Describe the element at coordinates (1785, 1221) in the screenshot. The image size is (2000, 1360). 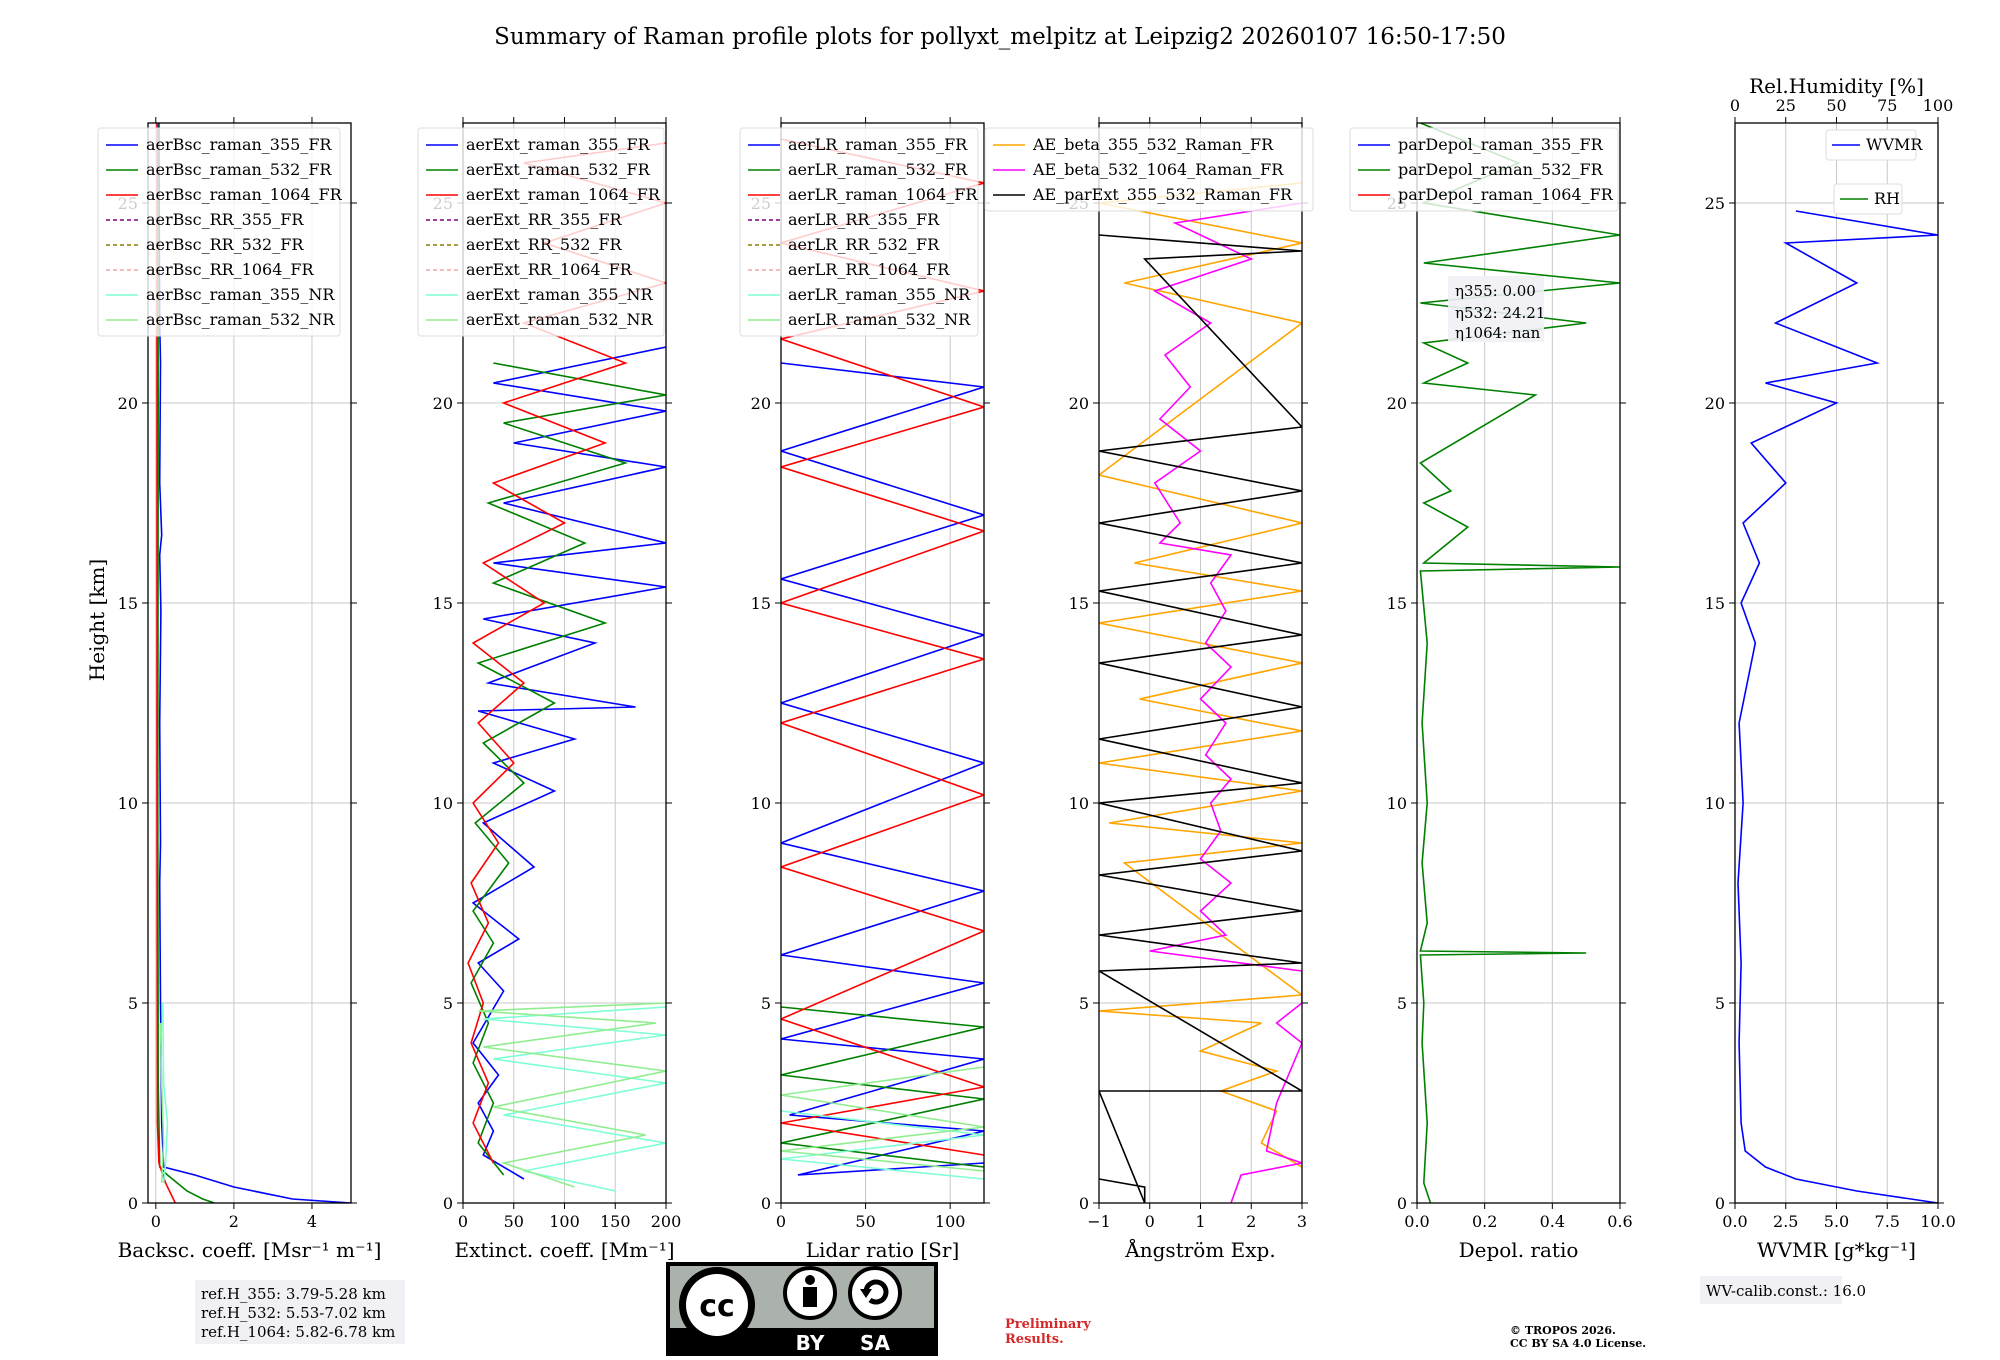
I see `x-tick-label: 2.5` at that location.